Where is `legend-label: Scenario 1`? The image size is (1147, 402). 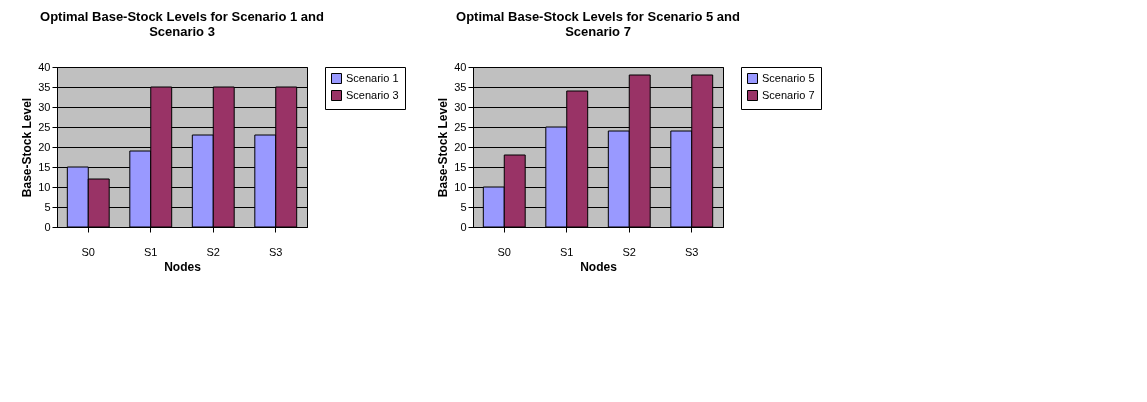 legend-label: Scenario 1 is located at coordinates (372, 77).